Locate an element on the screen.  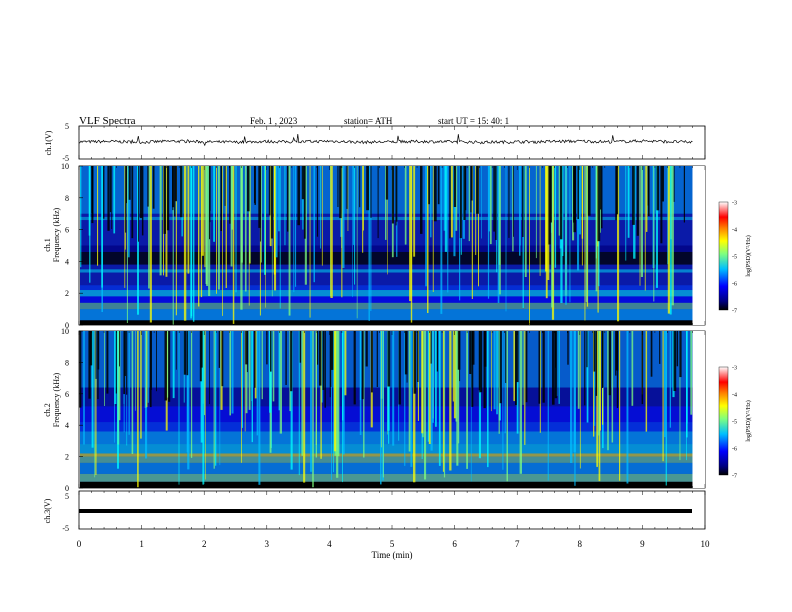
ch2-colorbar is located at coordinates (723, 421).